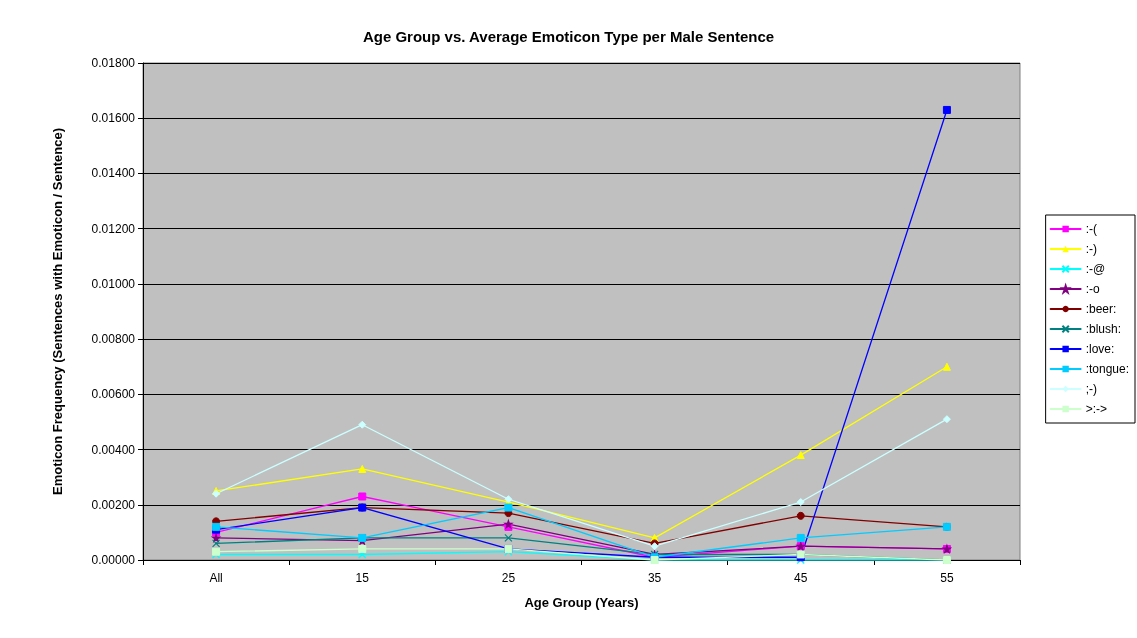 The width and height of the screenshot is (1137, 638). I want to click on y-tick-label: 0.00200, so click(113, 504).